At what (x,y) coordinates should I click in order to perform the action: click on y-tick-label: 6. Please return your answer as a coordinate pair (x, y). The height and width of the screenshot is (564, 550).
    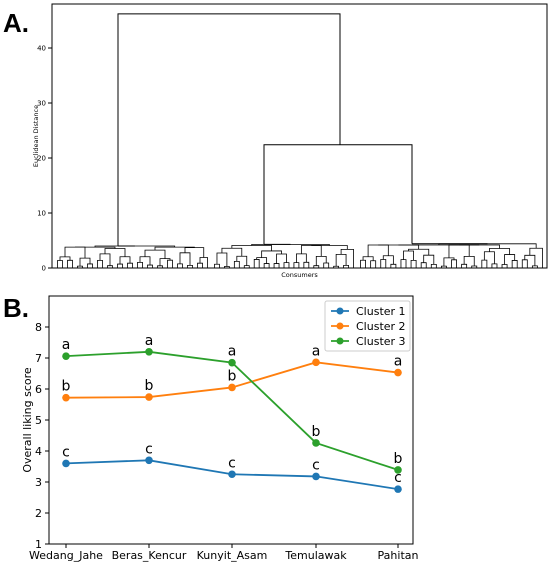
    Looking at the image, I should click on (38, 389).